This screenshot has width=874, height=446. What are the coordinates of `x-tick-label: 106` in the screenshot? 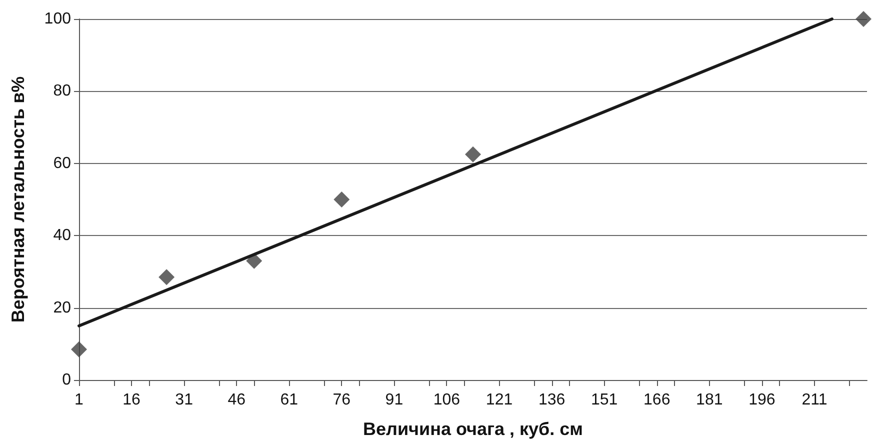 It's located at (446, 400).